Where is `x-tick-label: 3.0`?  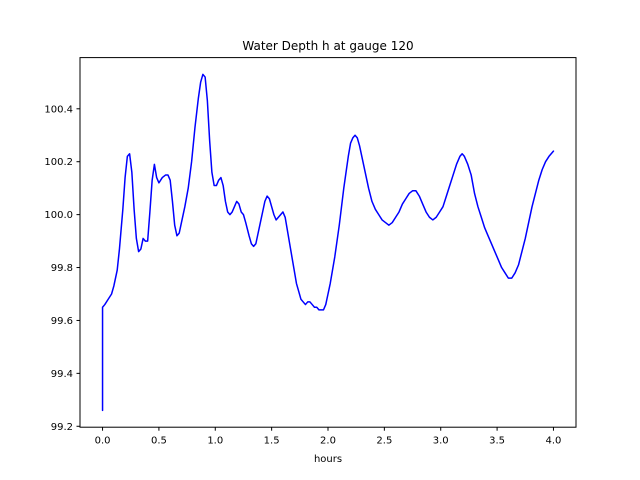
x-tick-label: 3.0 is located at coordinates (441, 441).